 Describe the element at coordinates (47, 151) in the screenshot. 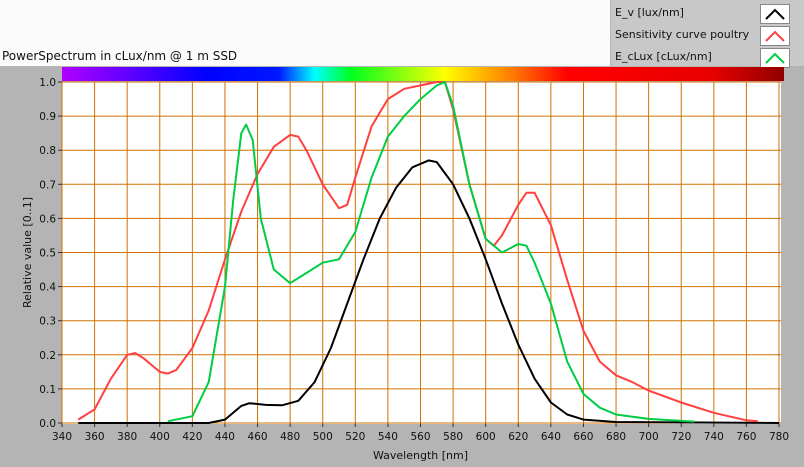

I see `y-tick-label: 0.8` at that location.